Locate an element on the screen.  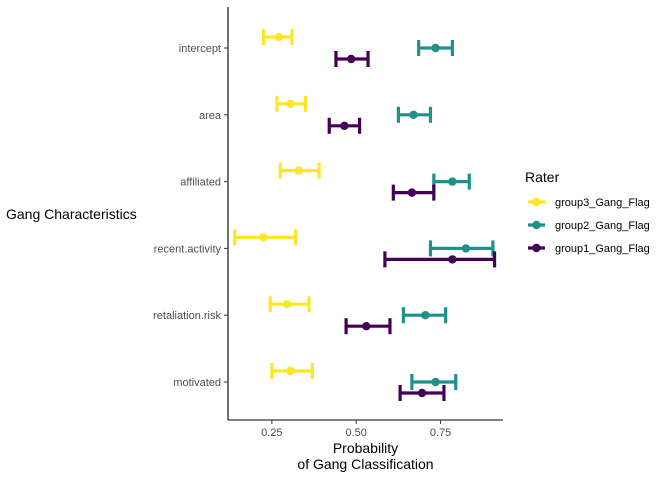
errorbar-group2_Gang_Flag-area is located at coordinates (414, 114).